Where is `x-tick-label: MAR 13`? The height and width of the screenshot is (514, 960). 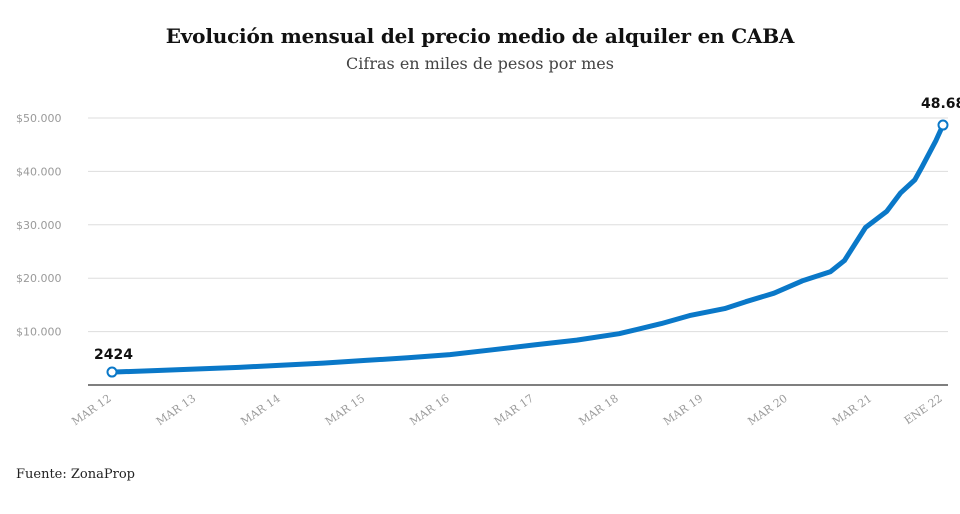 x-tick-label: MAR 13 is located at coordinates (176, 410).